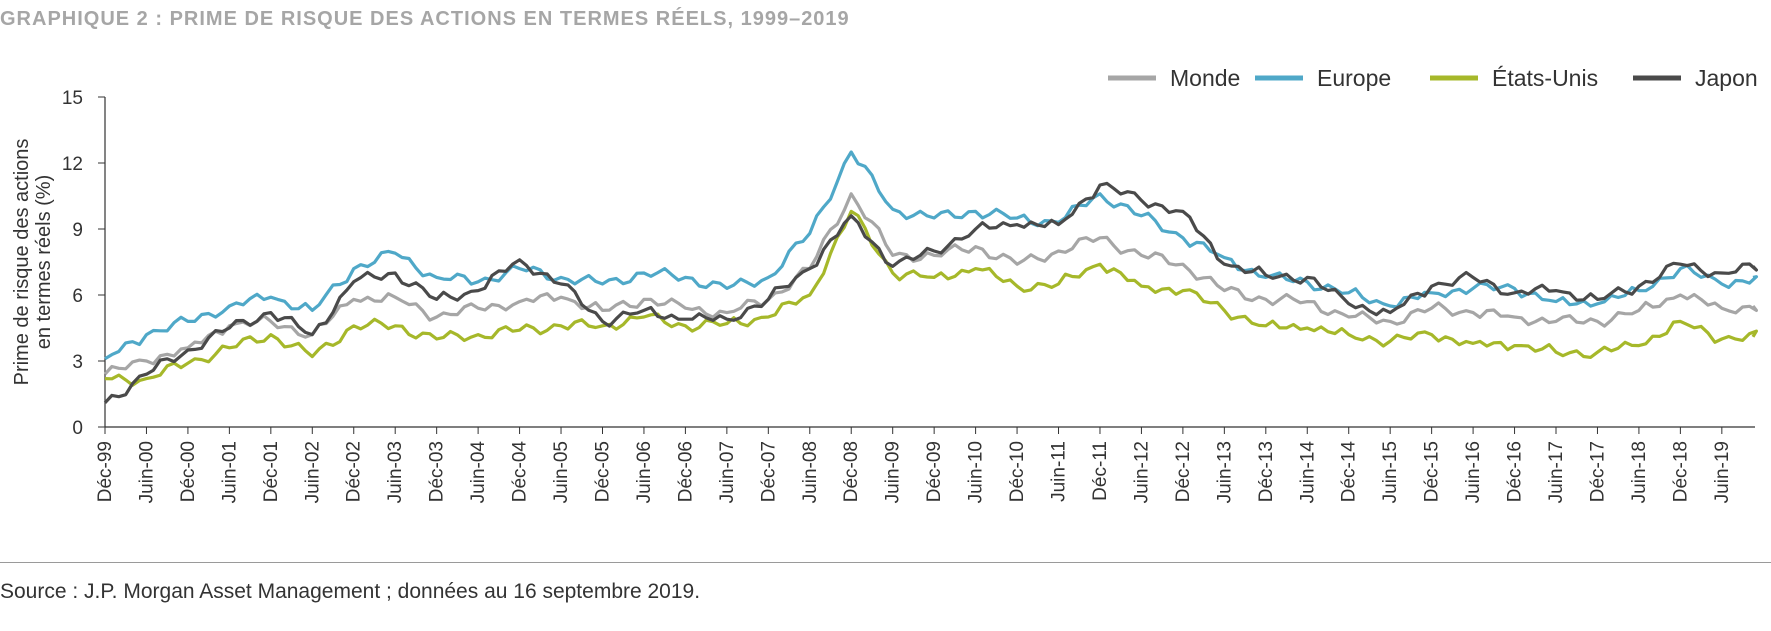 Image resolution: width=1771 pixels, height=631 pixels. Describe the element at coordinates (685, 471) in the screenshot. I see `x-tick-label: Déc-06` at that location.